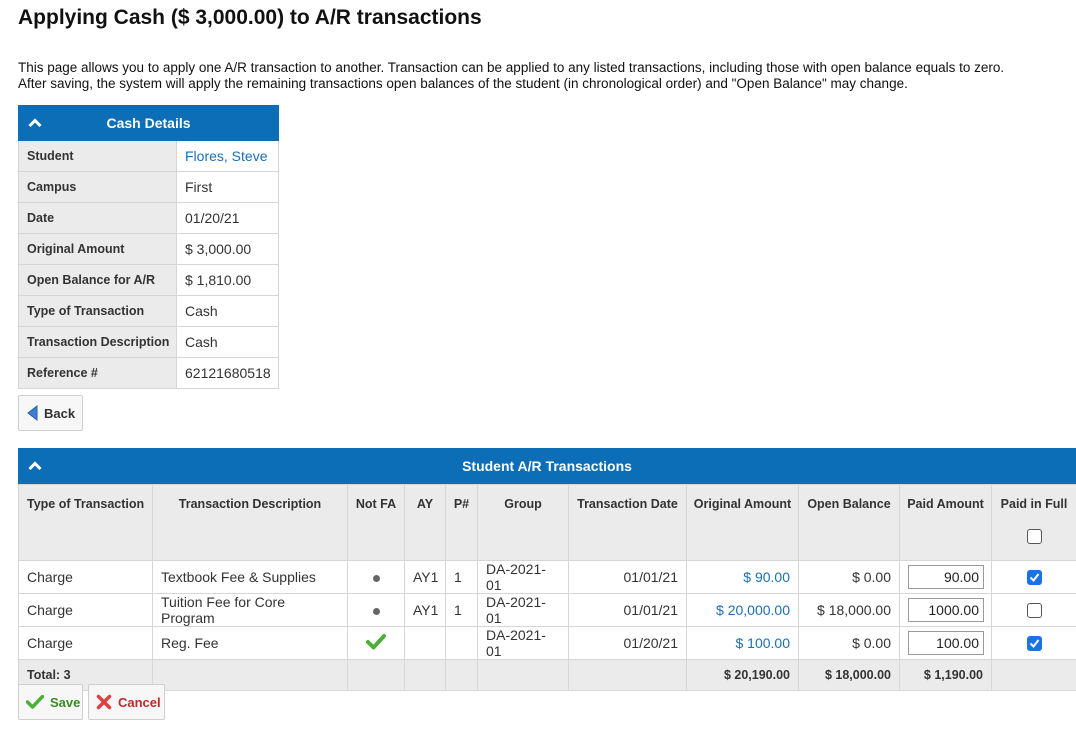 The height and width of the screenshot is (735, 1076). What do you see at coordinates (228, 342) in the screenshot?
I see `cash-detail-value: Cash` at bounding box center [228, 342].